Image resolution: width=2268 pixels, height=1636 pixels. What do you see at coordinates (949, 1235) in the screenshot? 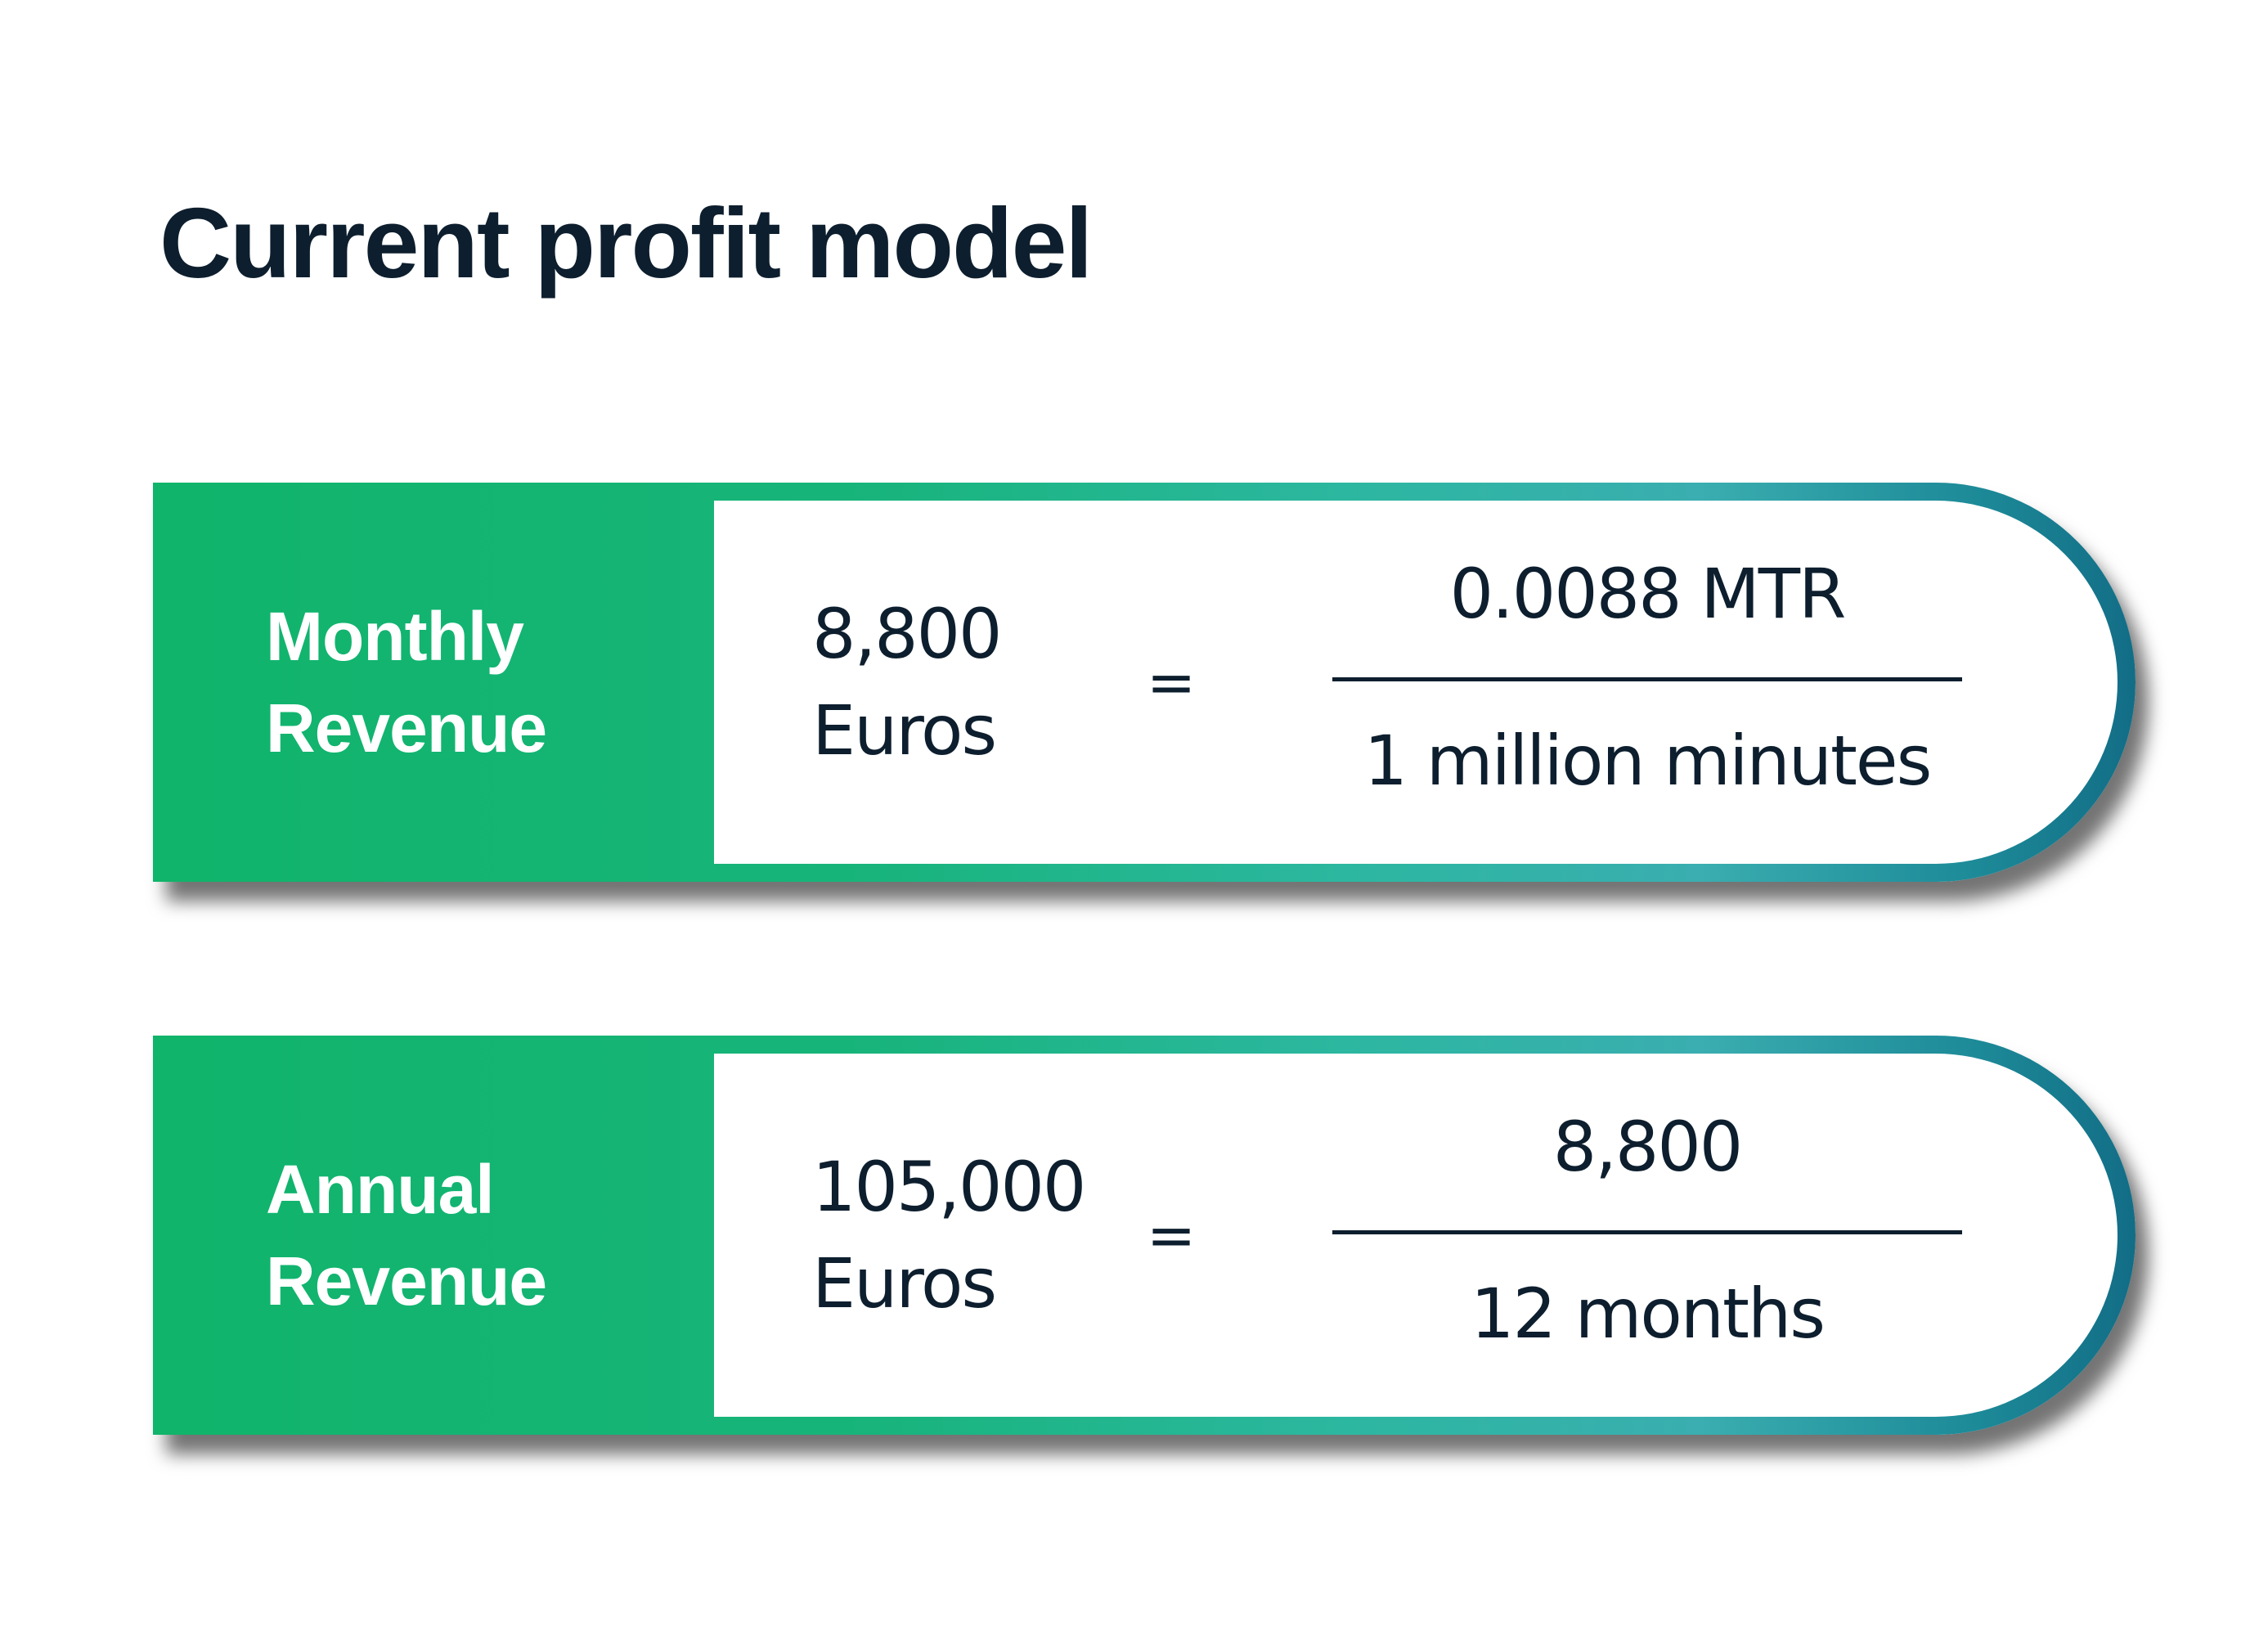
I see `revenue-amount: 105,000 Euros` at bounding box center [949, 1235].